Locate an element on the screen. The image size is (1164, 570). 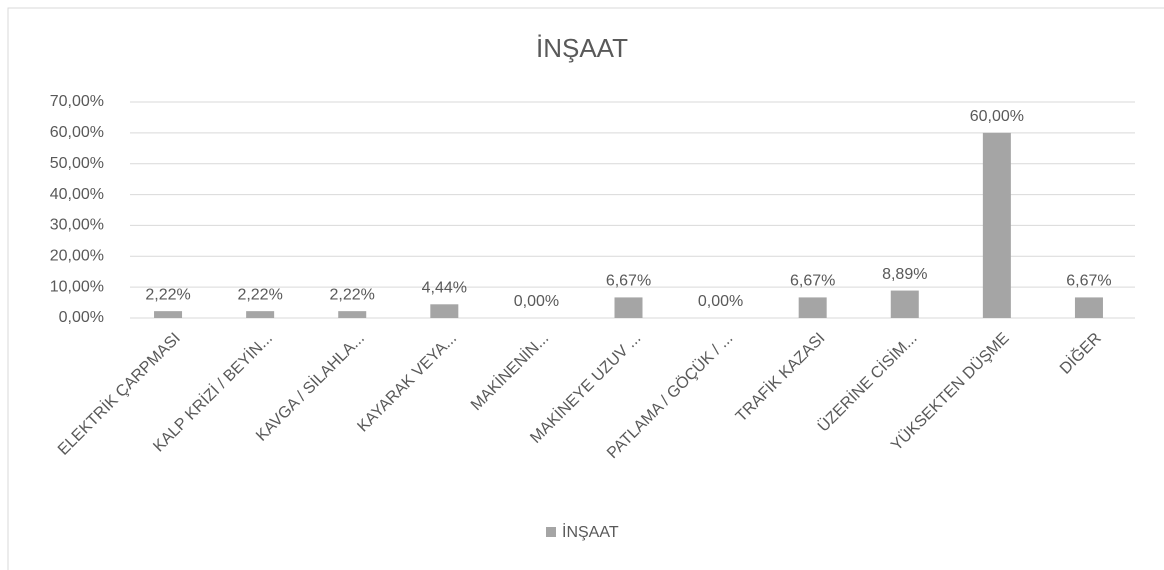
y-tick-label: 60,00% is located at coordinates (77, 132).